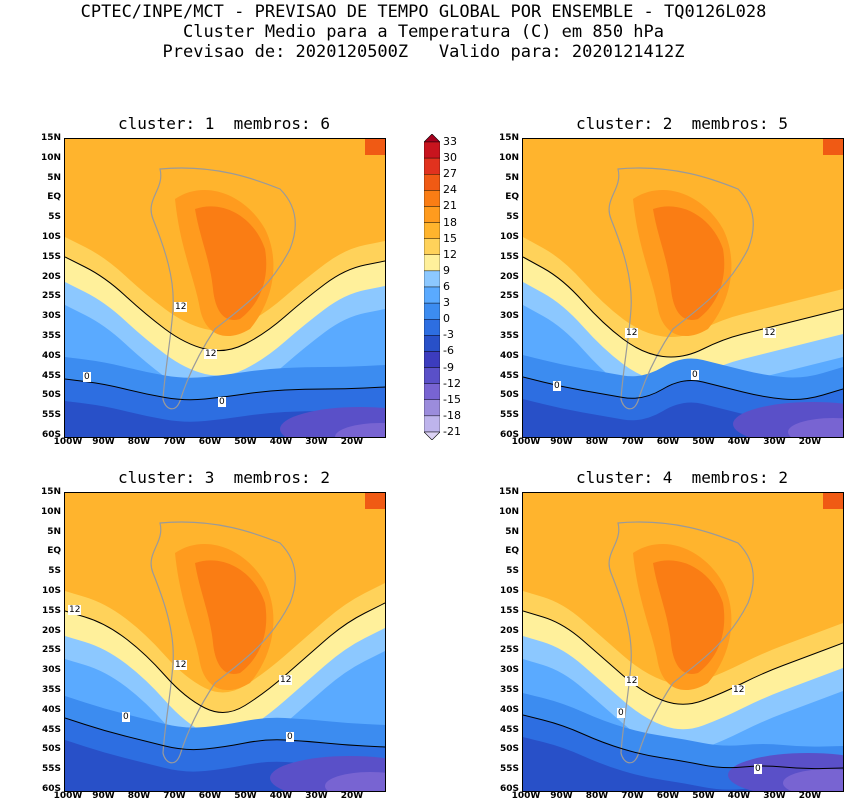 This screenshot has height=803, width=847. What do you see at coordinates (450, 254) in the screenshot?
I see `colorbar-label: 12` at bounding box center [450, 254].